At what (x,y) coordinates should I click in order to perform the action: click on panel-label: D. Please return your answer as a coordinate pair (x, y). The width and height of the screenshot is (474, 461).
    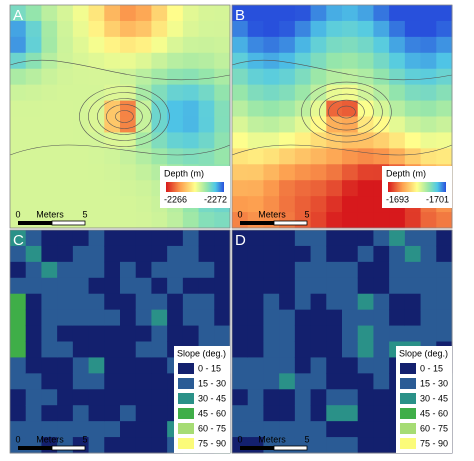
    Looking at the image, I should click on (240, 240).